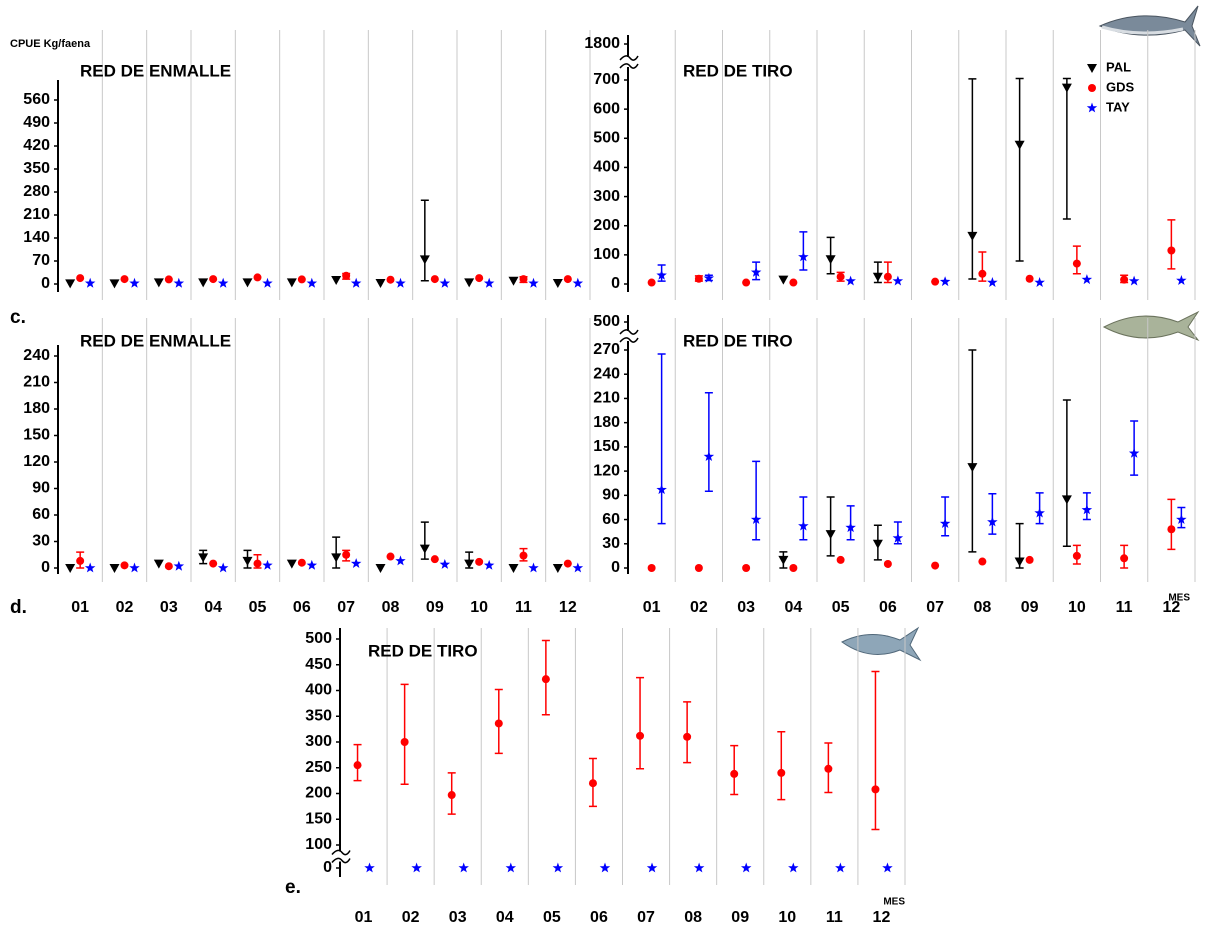 The height and width of the screenshot is (931, 1217). Describe the element at coordinates (606, 108) in the screenshot. I see `y-tick-label: 600` at that location.